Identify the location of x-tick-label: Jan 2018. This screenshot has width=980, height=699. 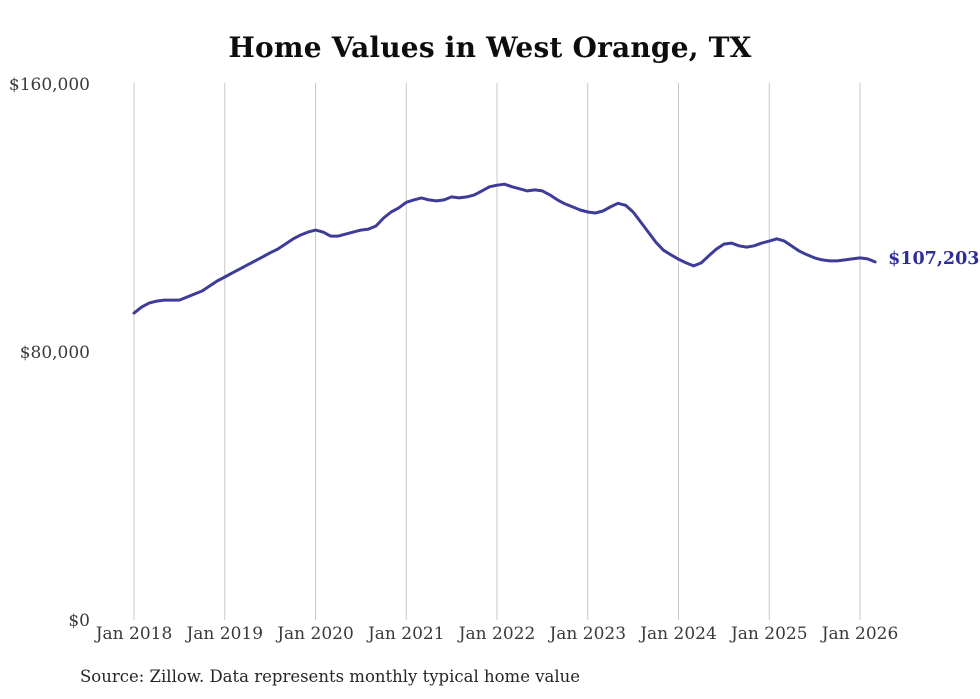
(134, 634).